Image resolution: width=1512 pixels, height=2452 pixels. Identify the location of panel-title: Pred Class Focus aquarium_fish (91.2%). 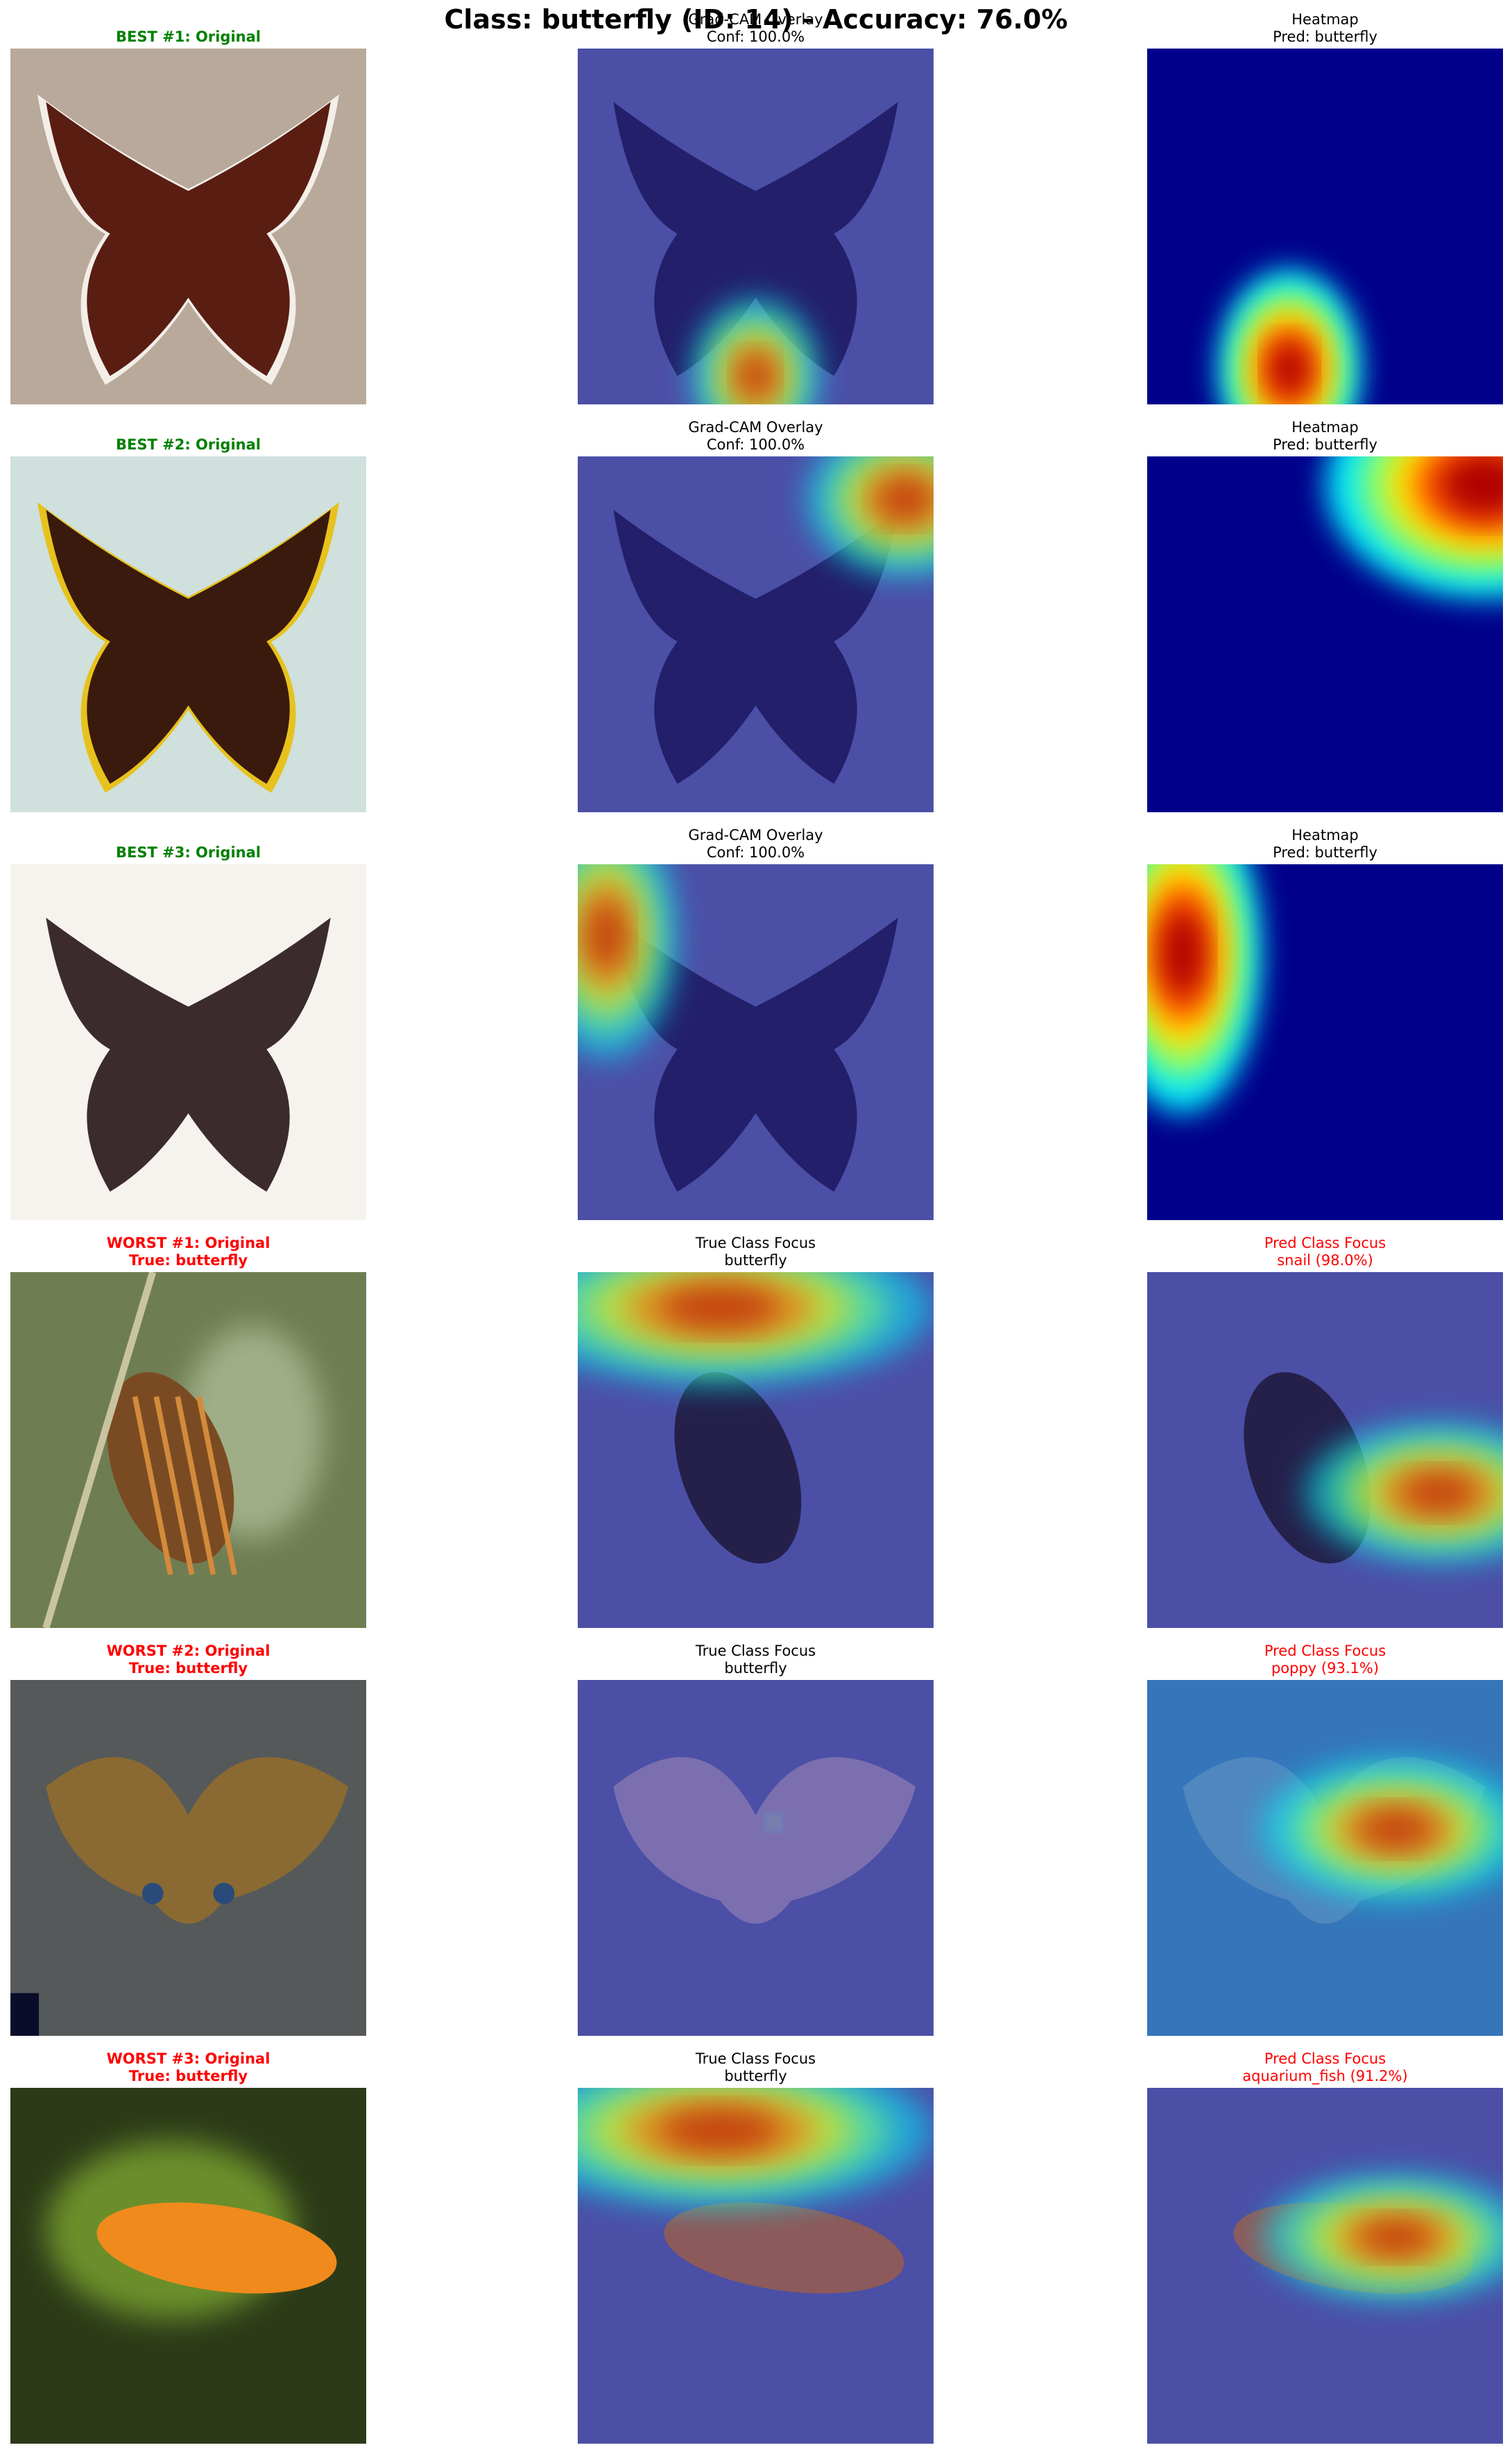
(1309, 2067).